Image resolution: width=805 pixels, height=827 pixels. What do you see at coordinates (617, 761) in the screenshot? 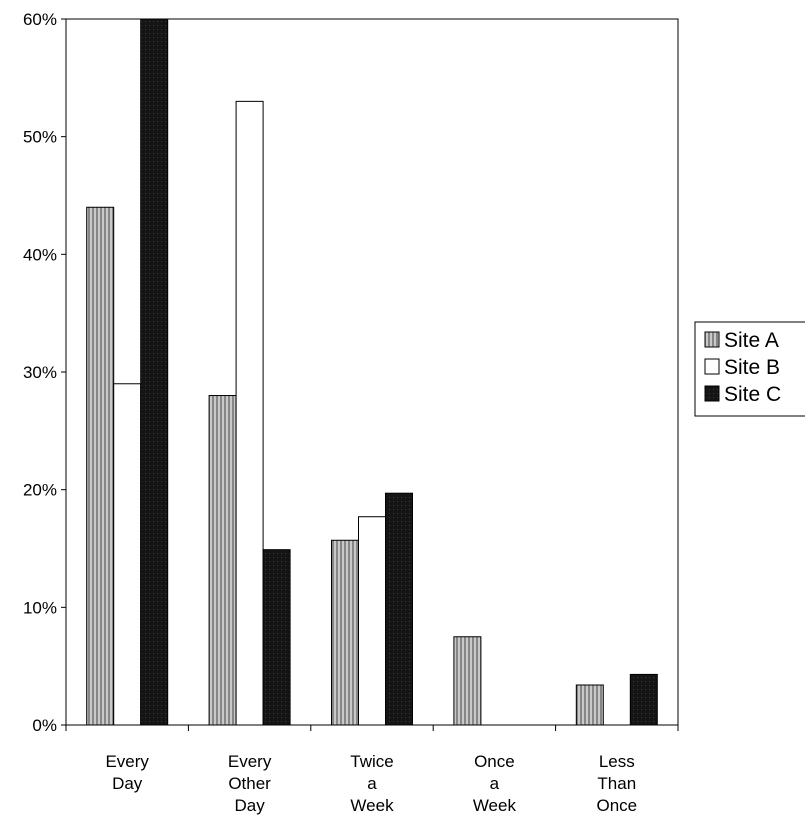
I see `x-category-label-line: Less` at bounding box center [617, 761].